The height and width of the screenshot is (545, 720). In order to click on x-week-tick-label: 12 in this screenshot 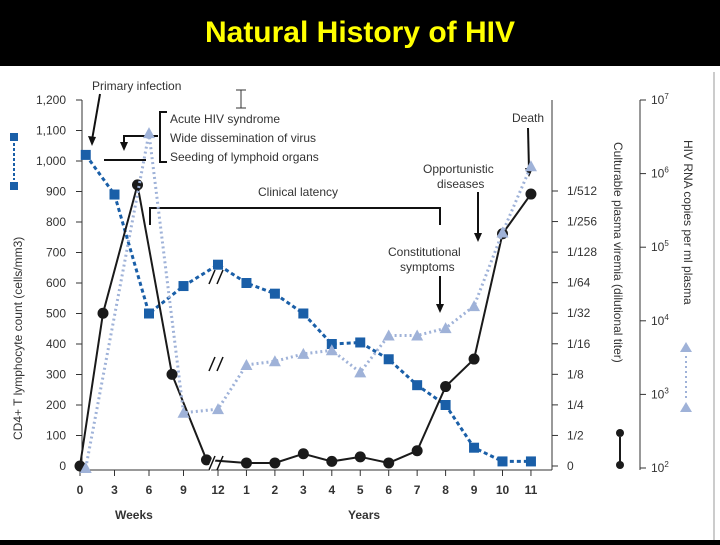, I will do `click(218, 490)`.